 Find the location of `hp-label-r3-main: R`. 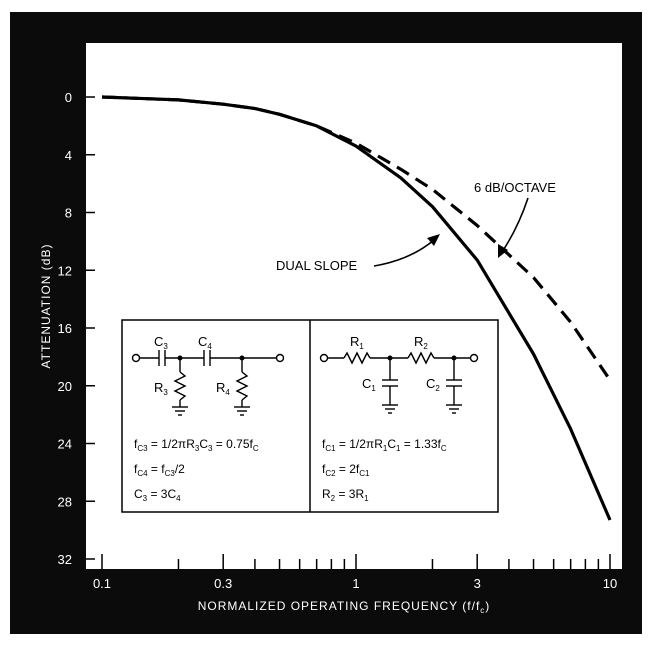

hp-label-r3-main: R is located at coordinates (158, 387).